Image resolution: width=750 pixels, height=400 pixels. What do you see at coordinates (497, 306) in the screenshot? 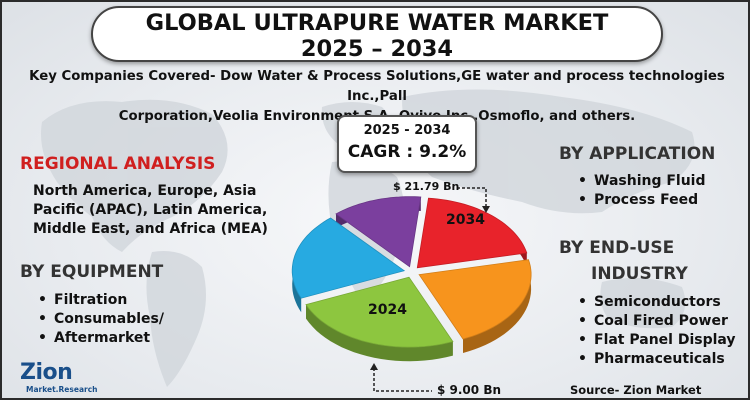
I see `pie-slice-side` at bounding box center [497, 306].